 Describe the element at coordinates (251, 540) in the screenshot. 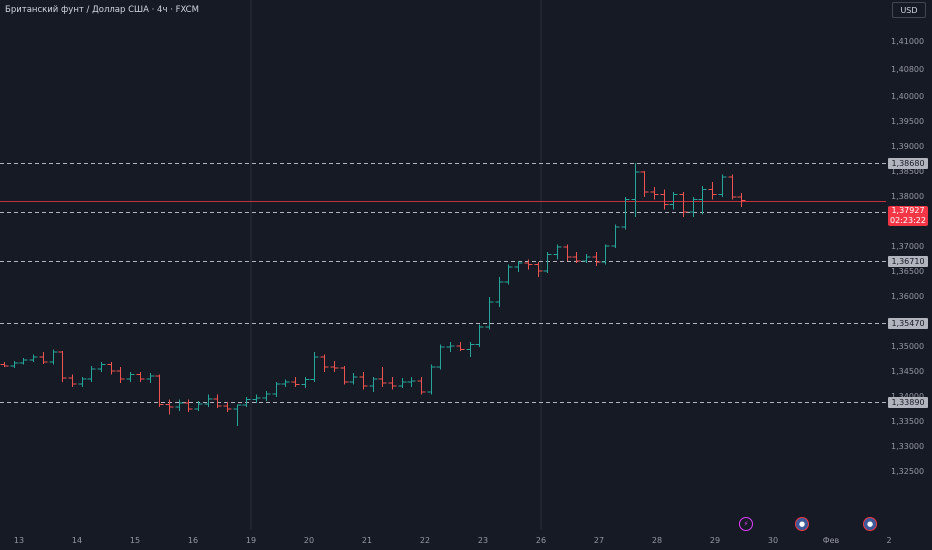

I see `time-tick: 19` at that location.